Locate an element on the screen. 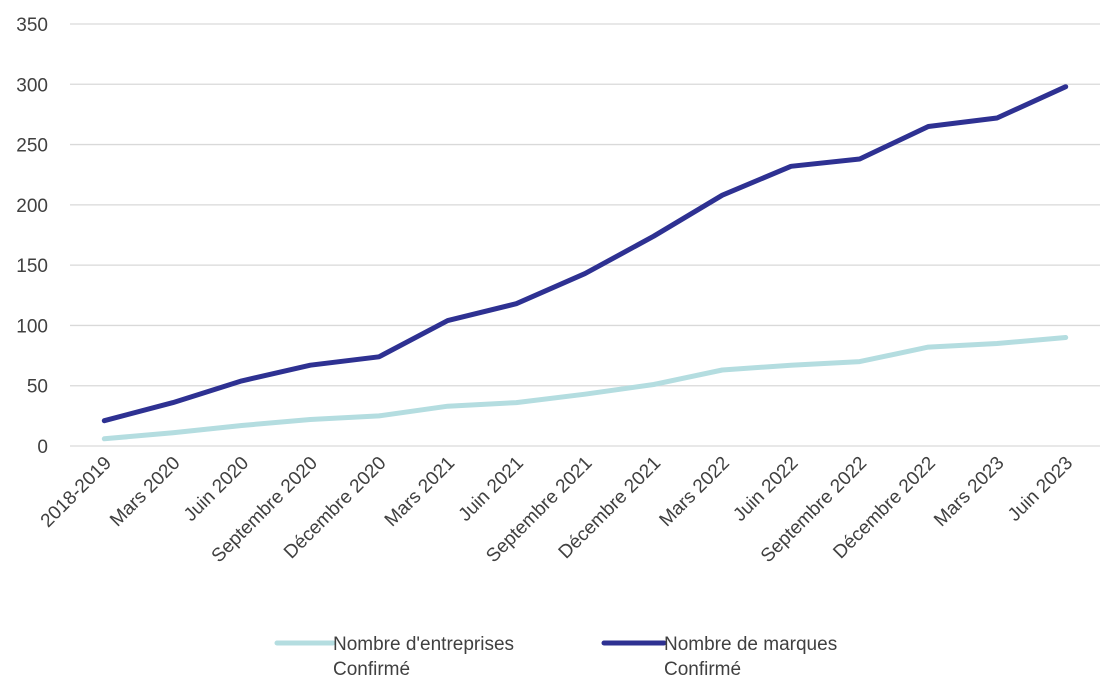 The image size is (1112, 682). x-tick-label: Mars 2021 is located at coordinates (420, 492).